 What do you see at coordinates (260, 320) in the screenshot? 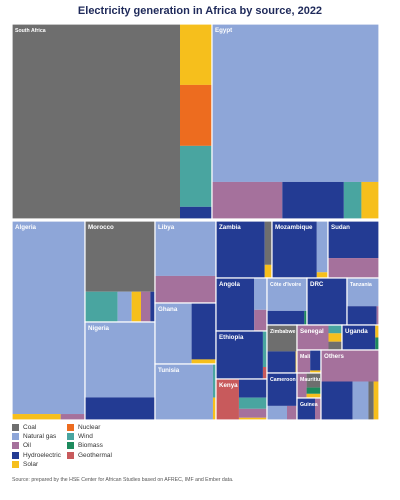
I see `segment-angola-oil` at bounding box center [260, 320].